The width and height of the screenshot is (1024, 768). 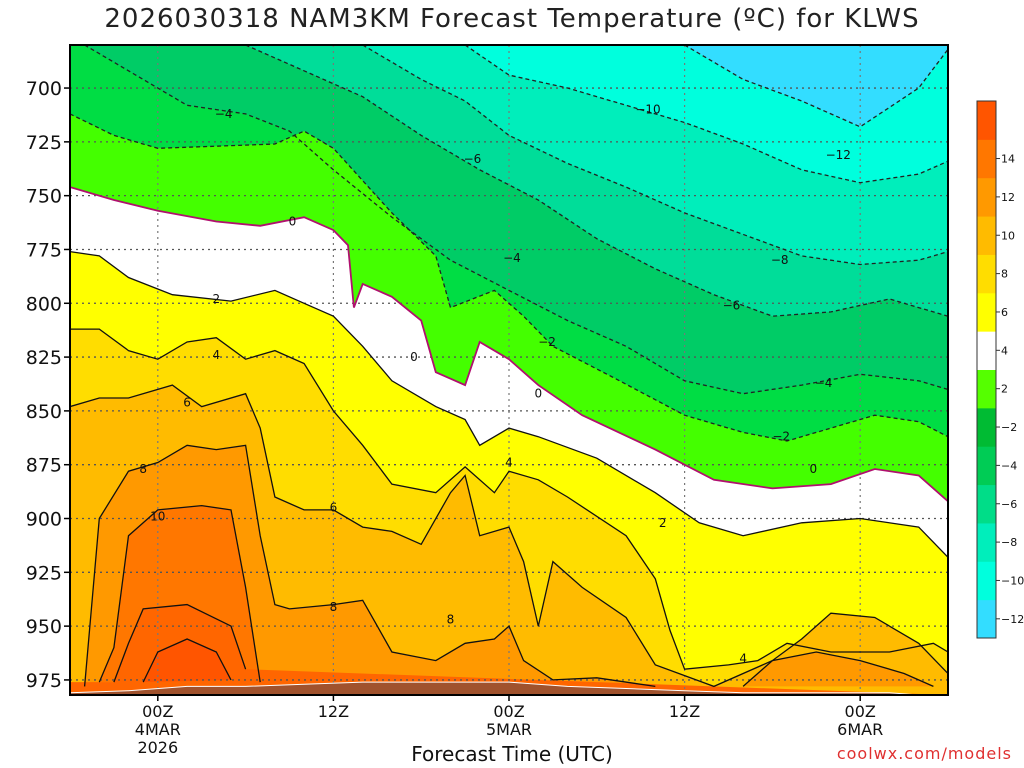 What do you see at coordinates (924, 753) in the screenshot?
I see `site-credit: coolwx.com/models` at bounding box center [924, 753].